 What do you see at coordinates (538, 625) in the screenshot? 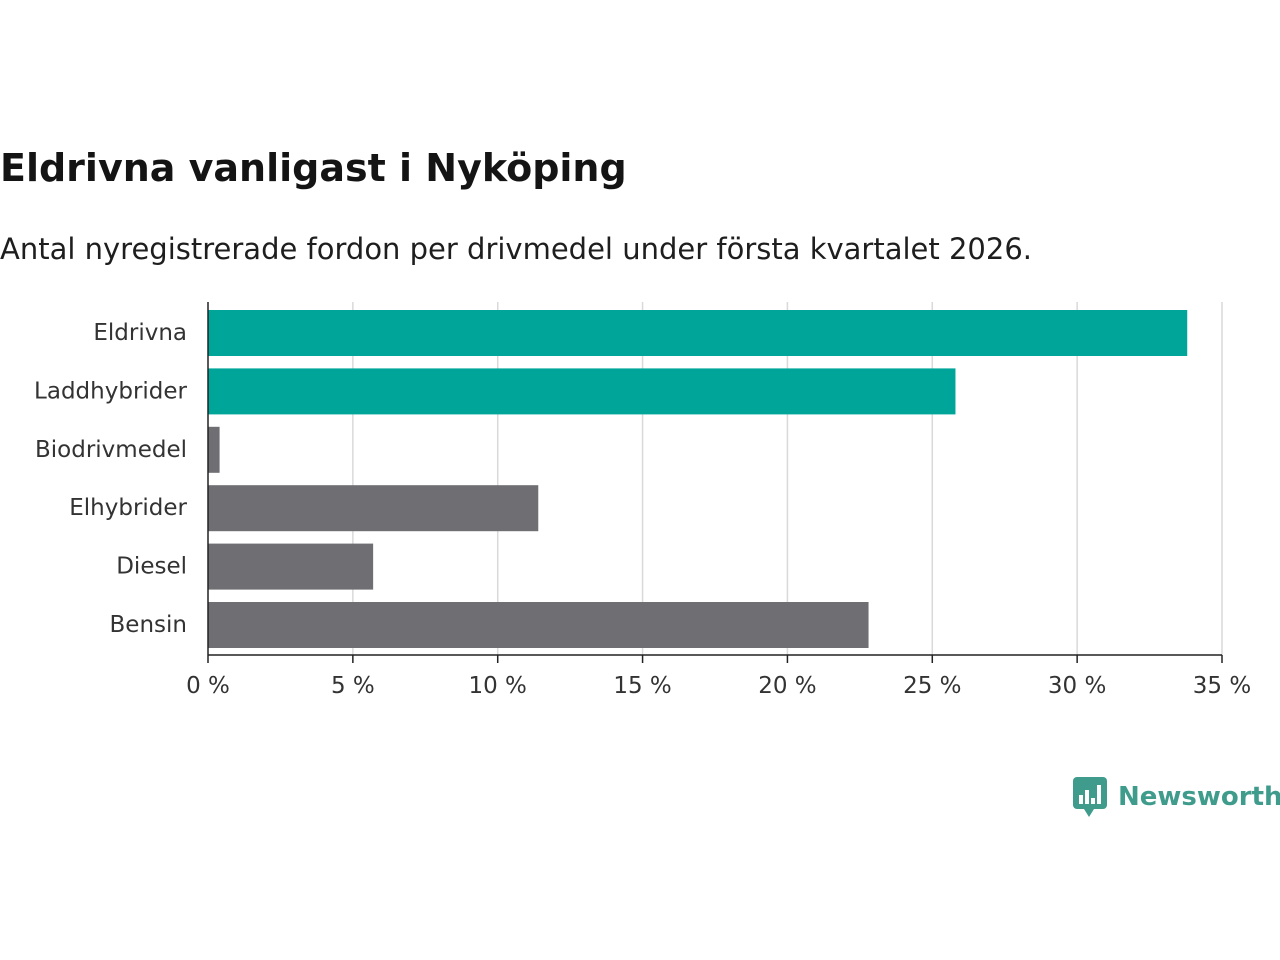
I see `bar-bensin` at bounding box center [538, 625].